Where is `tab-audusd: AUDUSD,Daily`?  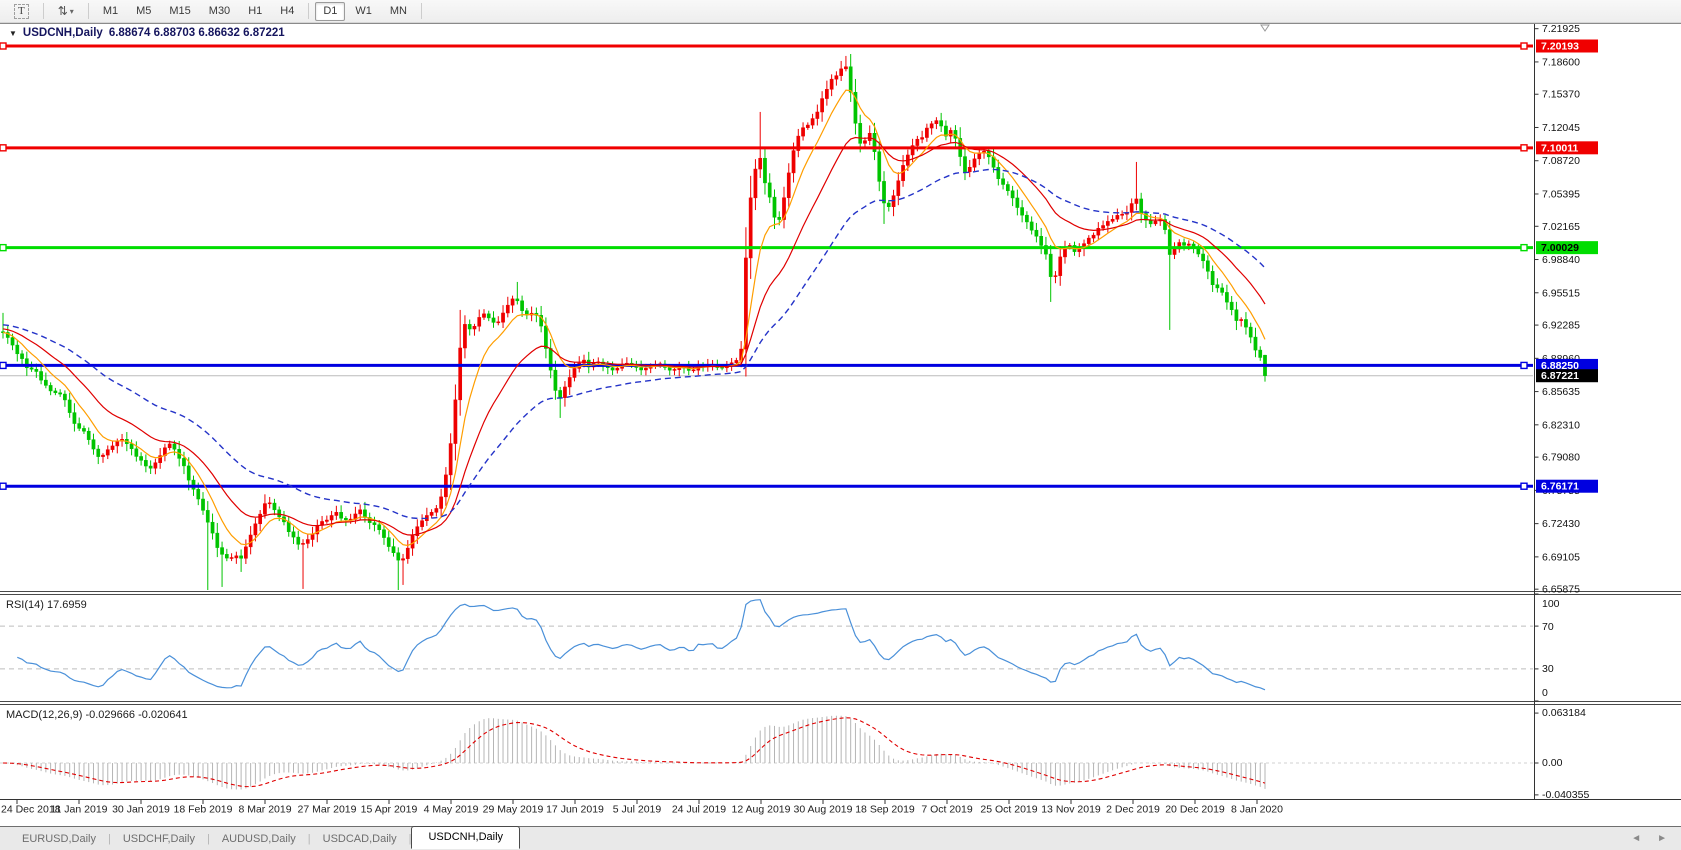 tab-audusd: AUDUSD,Daily is located at coordinates (258, 838).